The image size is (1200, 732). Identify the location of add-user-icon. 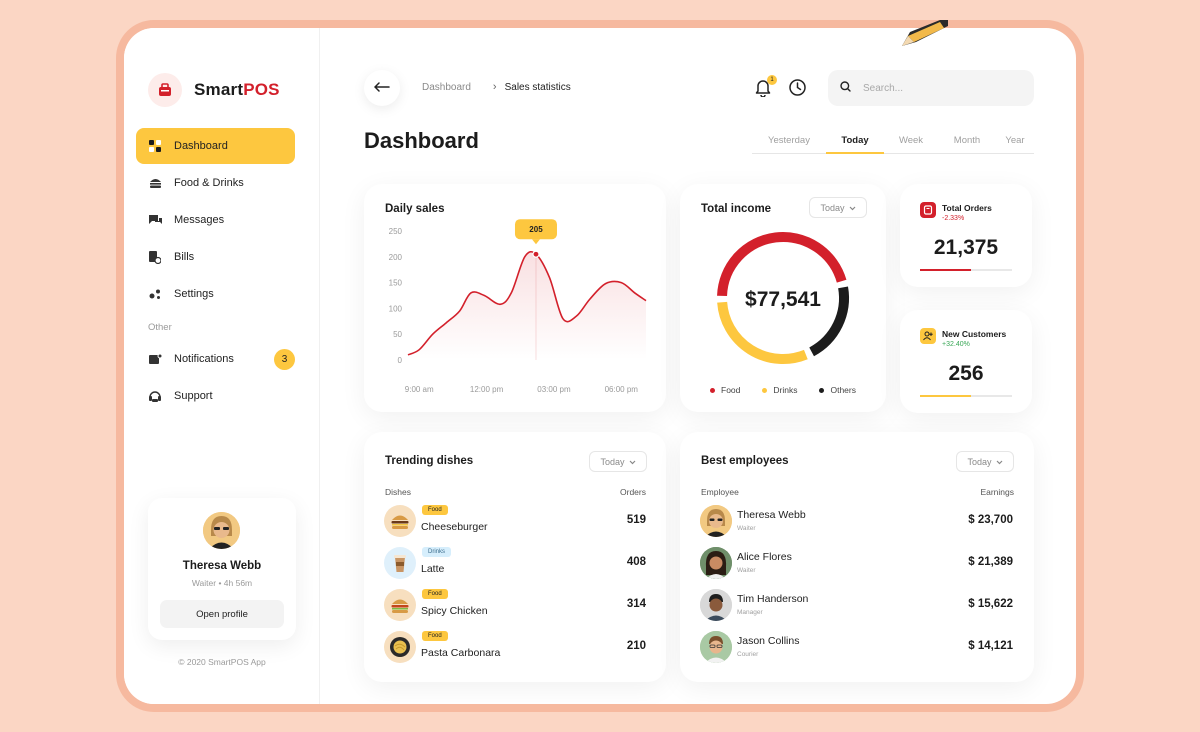
(928, 336).